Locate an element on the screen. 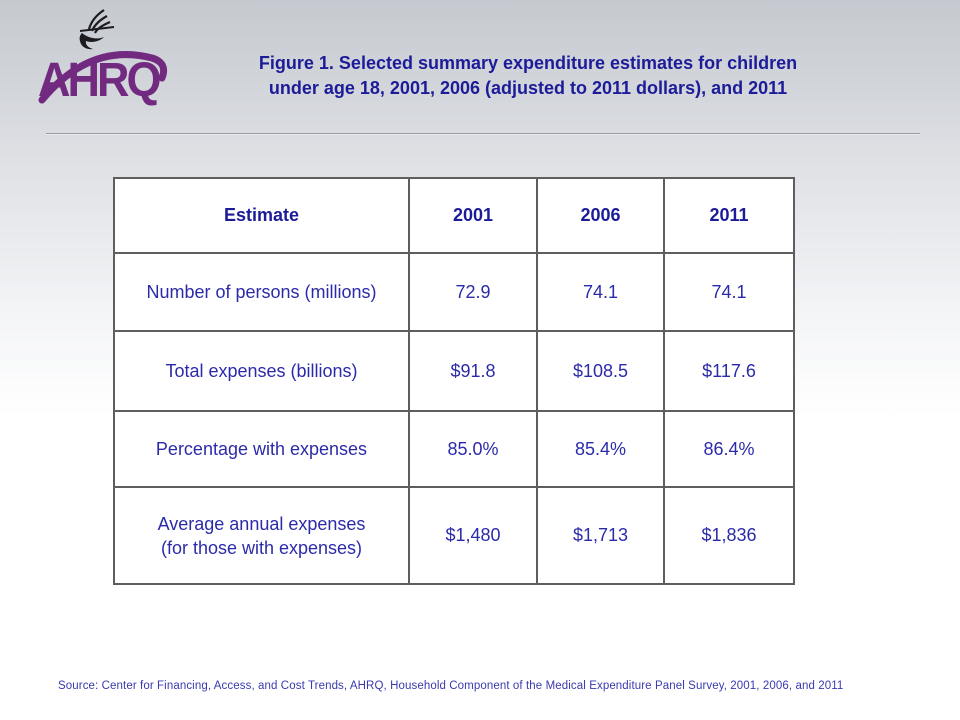 This screenshot has width=960, height=720. cell-value: $1,480 is located at coordinates (473, 535).